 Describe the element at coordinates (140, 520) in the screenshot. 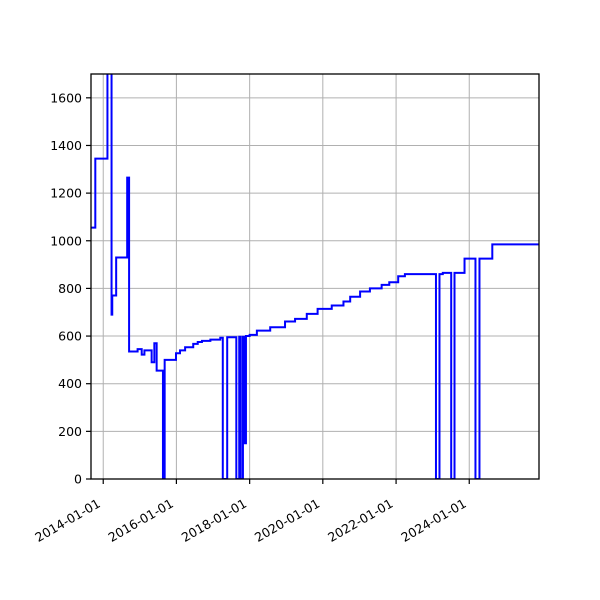

I see `x-tick-label: 2016-01-01` at that location.